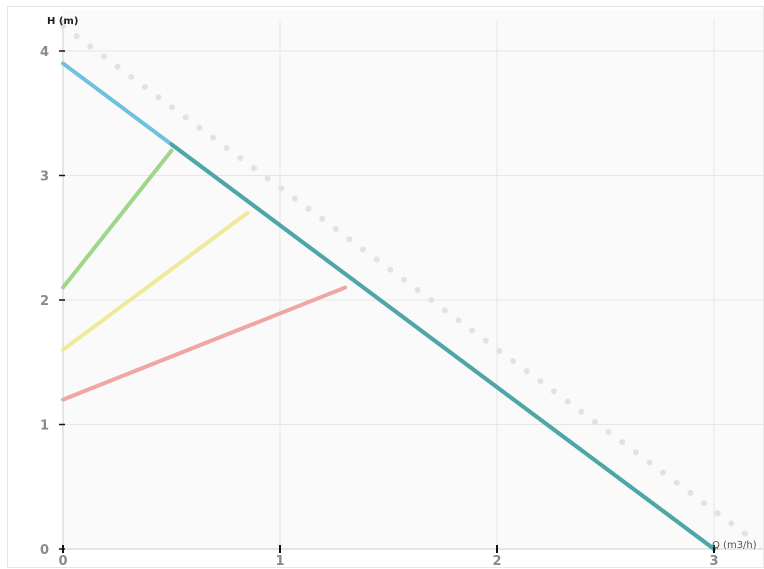  Describe the element at coordinates (62, 21) in the screenshot. I see `y-axis-title: H (m)` at that location.